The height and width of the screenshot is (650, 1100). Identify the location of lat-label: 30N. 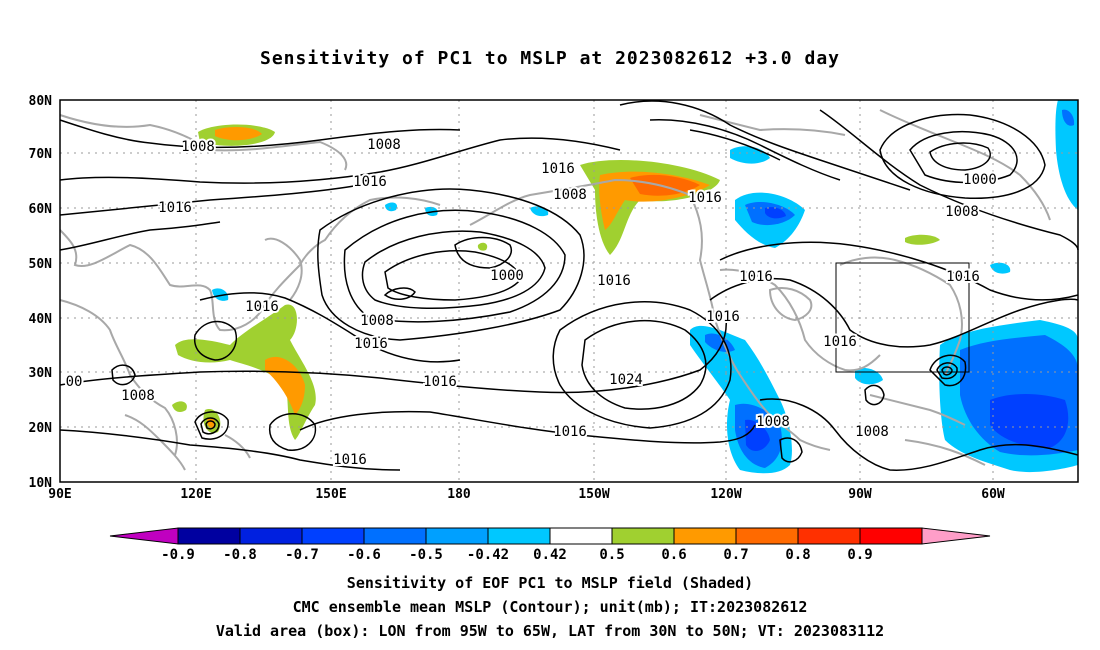
(41, 373).